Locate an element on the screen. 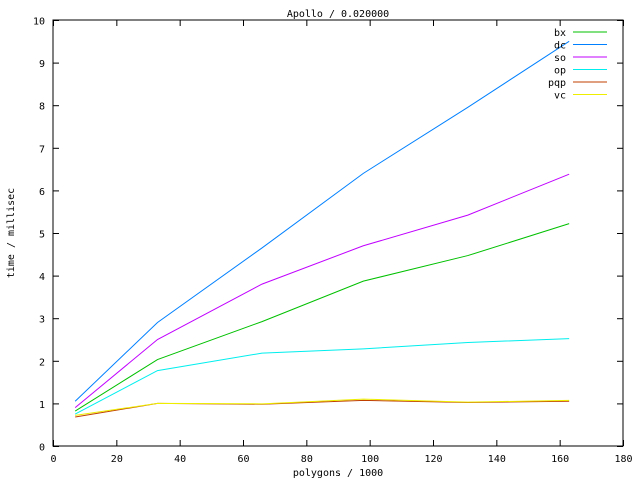  x-axis-label: polygons / 1000 is located at coordinates (338, 473).